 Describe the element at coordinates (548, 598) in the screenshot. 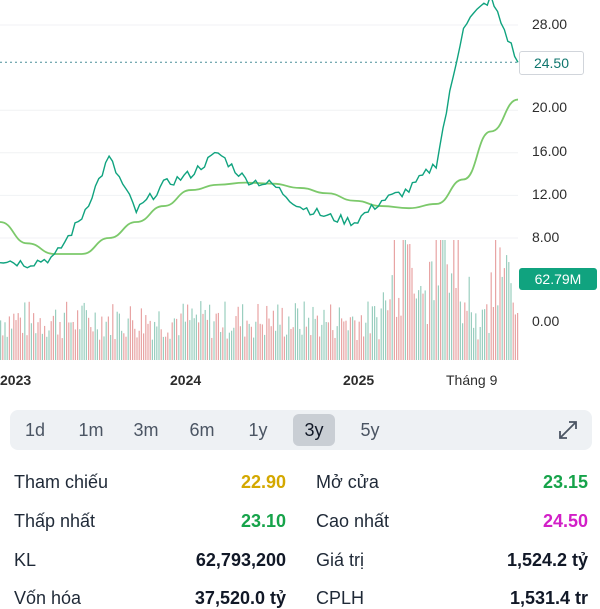

I see `cplh-value: 1,531.4 tr` at that location.